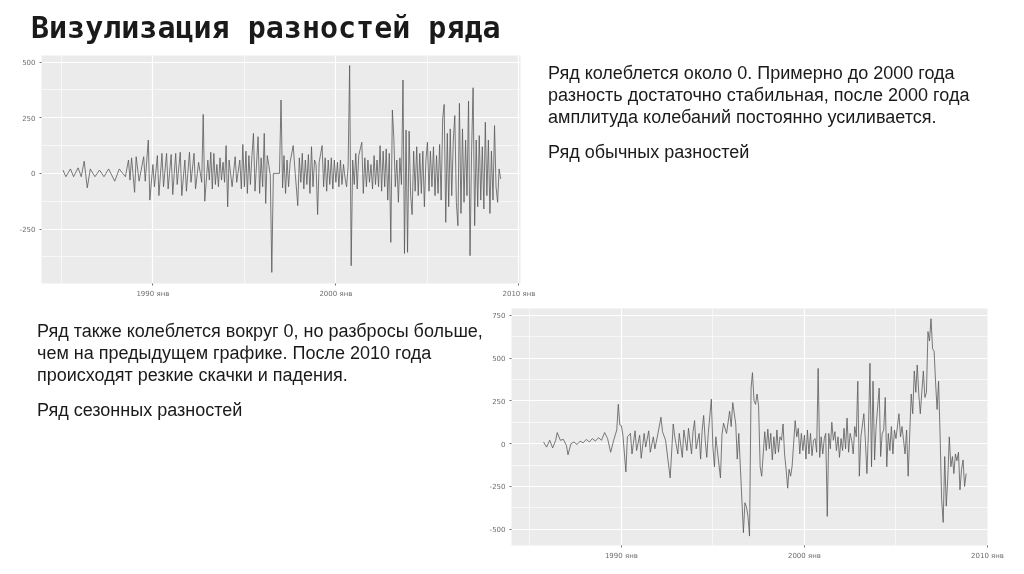 This screenshot has width=1024, height=574. I want to click on text: Ряд обычных разностей, so click(649, 152).